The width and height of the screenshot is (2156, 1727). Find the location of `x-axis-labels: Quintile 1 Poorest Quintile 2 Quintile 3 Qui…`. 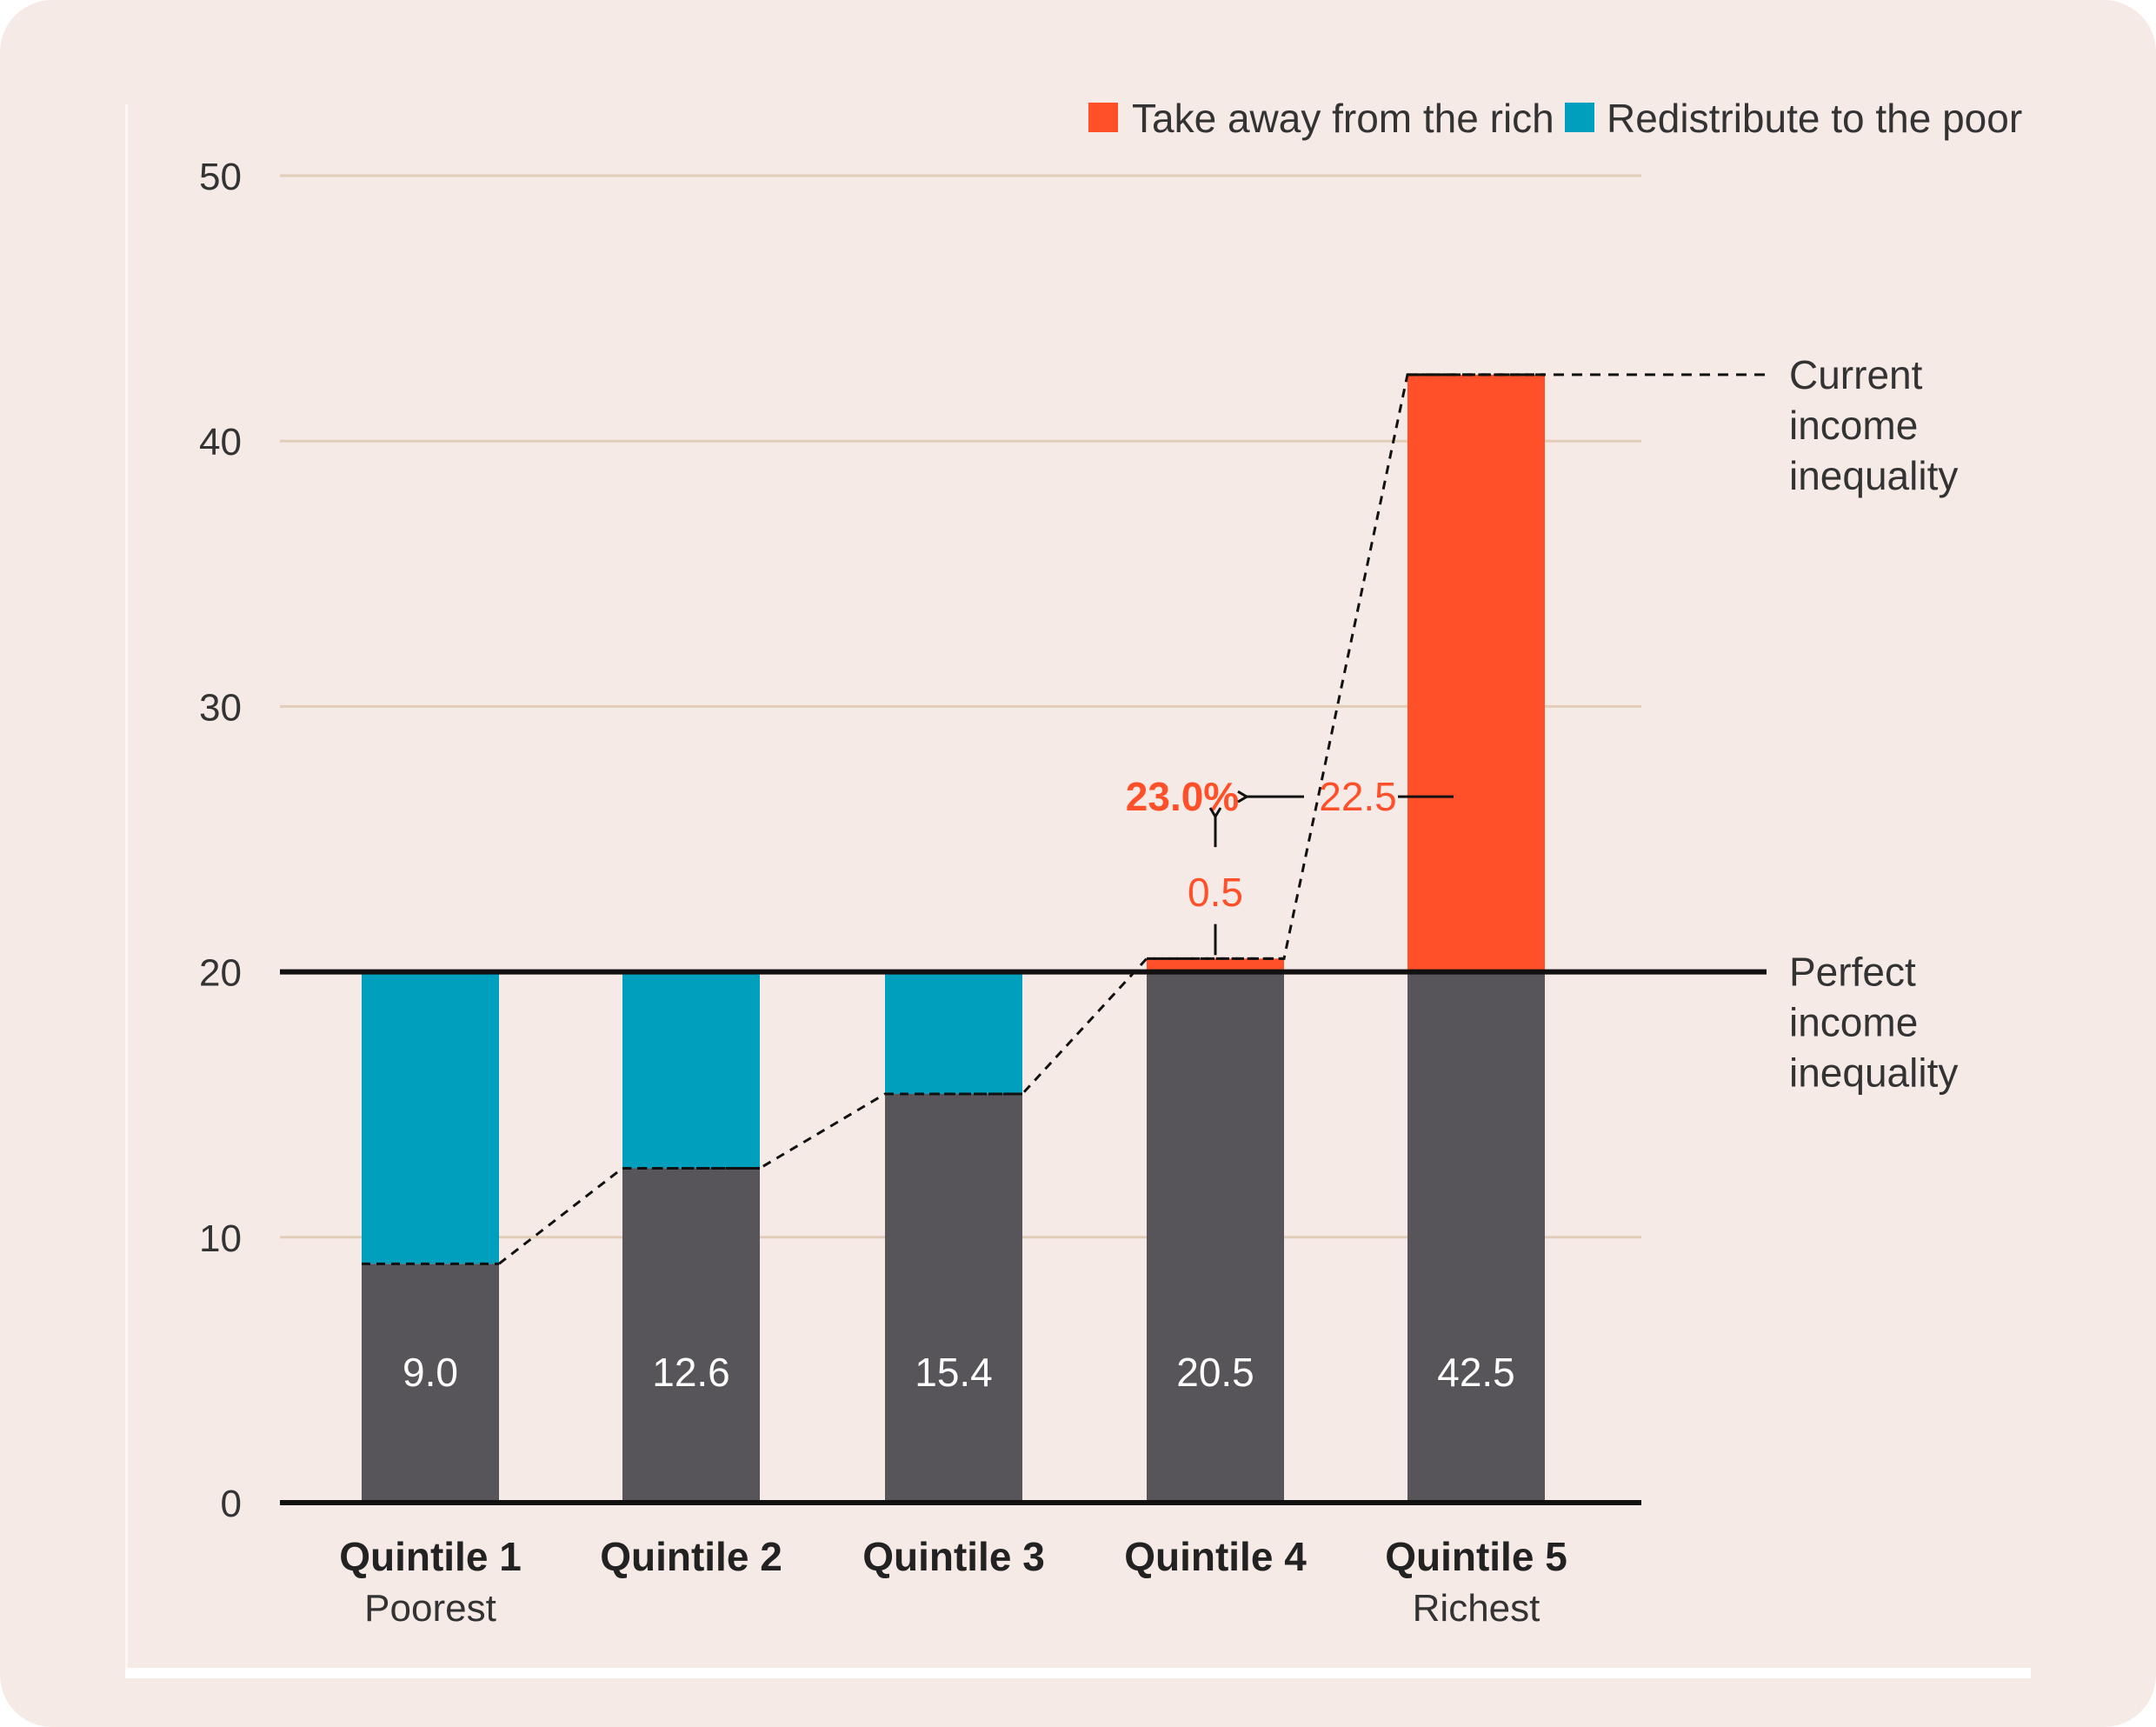

x-axis-labels: Quintile 1 Poorest Quintile 2 Quintile 3 Qui… is located at coordinates (953, 1582).